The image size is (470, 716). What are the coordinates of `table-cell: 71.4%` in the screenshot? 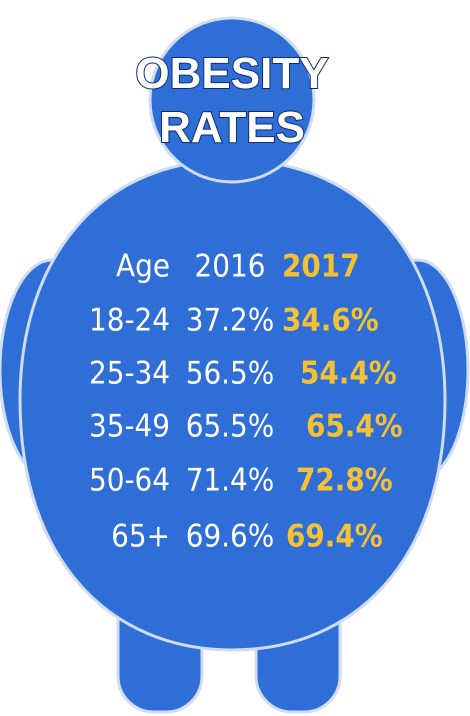 It's located at (230, 481).